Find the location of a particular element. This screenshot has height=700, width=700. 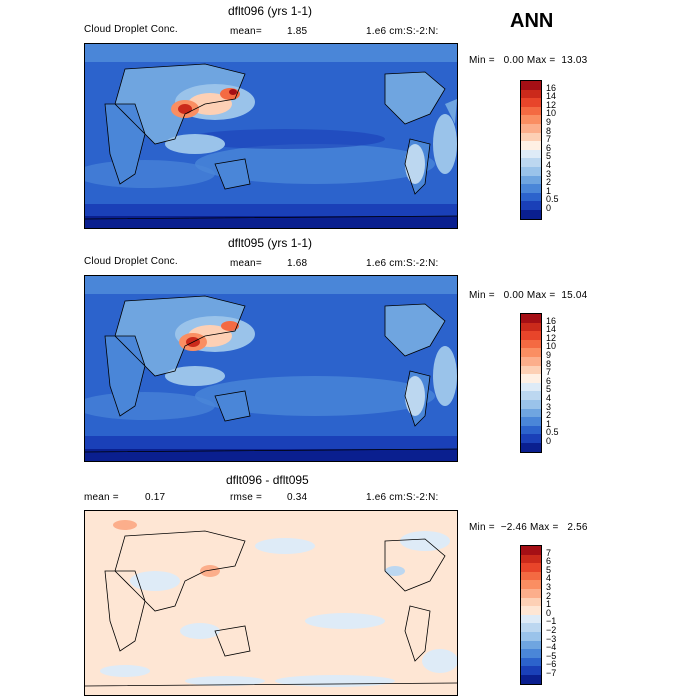

panel3-map-svg is located at coordinates (271, 603).